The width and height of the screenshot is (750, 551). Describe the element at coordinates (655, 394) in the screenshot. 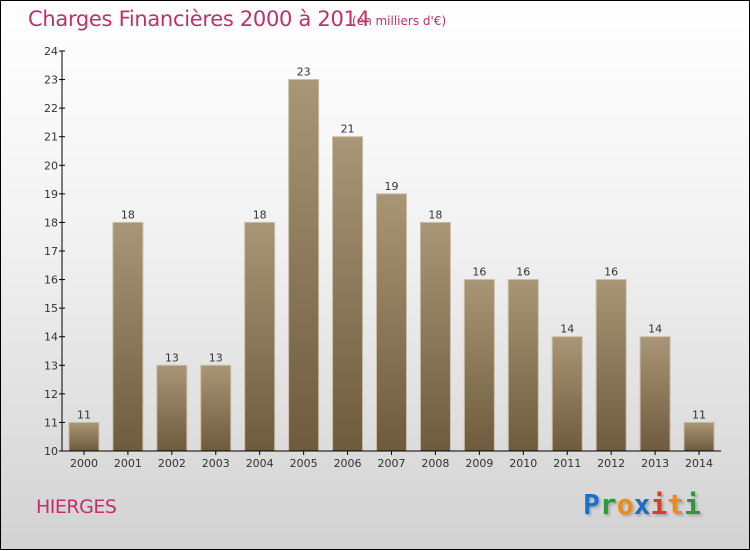

I see `bar-2013` at that location.